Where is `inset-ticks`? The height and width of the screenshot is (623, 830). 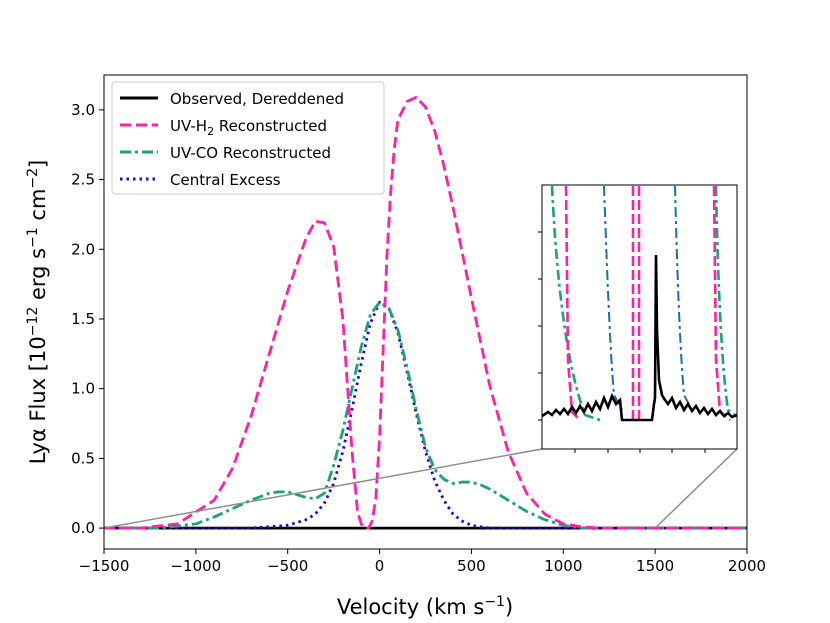 inset-ticks is located at coordinates (622, 342).